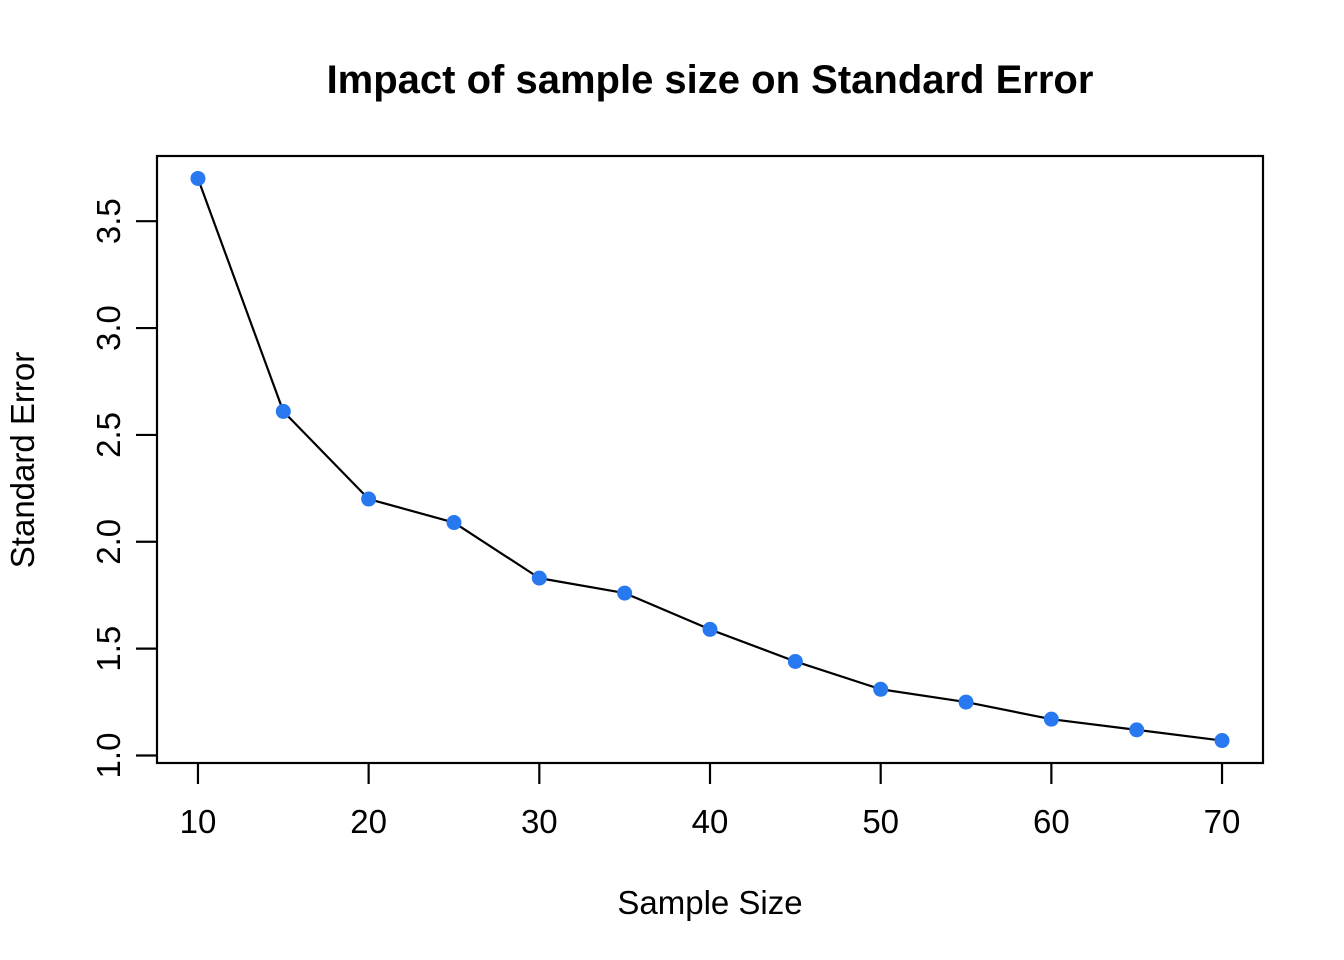 This screenshot has width=1344, height=960. I want to click on y-tick-label: 3.0, so click(108, 328).